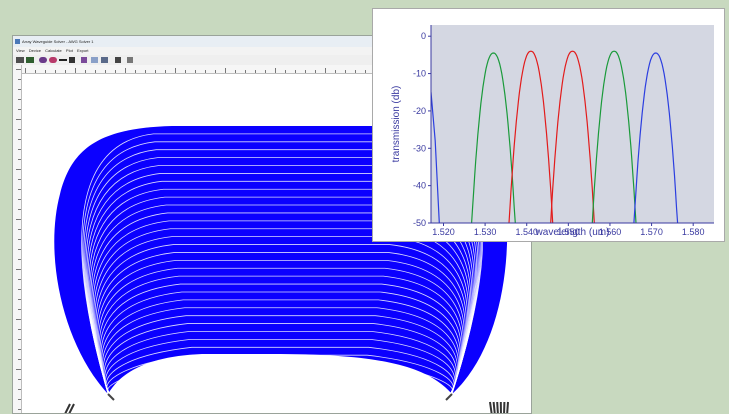 This screenshot has width=729, height=414. Describe the element at coordinates (111, 397) in the screenshot. I see `input-taper` at that location.